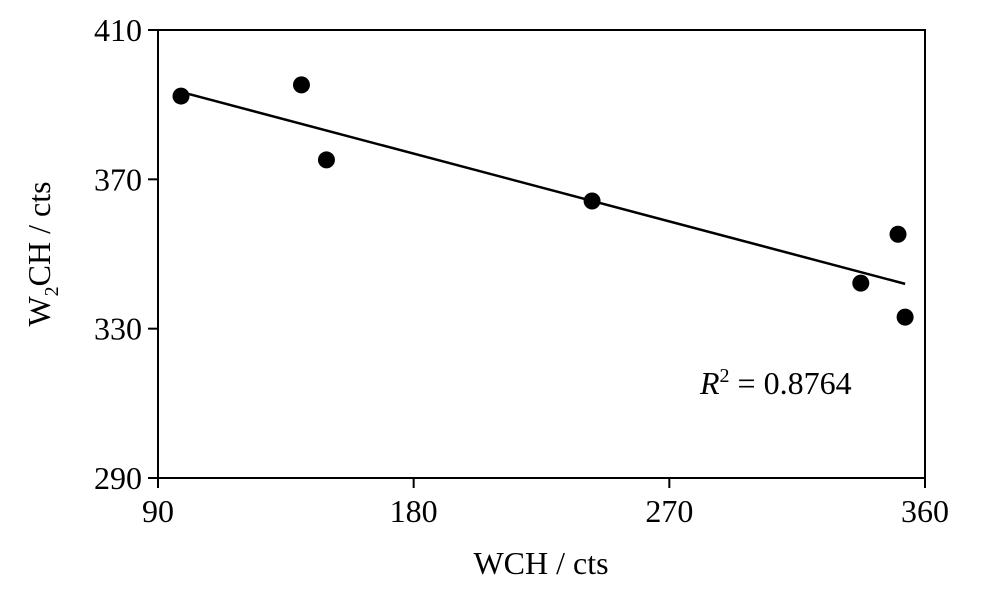 Image resolution: width=1000 pixels, height=591 pixels. What do you see at coordinates (42, 253) in the screenshot?
I see `y-axis-label: W2CH / cts` at bounding box center [42, 253].